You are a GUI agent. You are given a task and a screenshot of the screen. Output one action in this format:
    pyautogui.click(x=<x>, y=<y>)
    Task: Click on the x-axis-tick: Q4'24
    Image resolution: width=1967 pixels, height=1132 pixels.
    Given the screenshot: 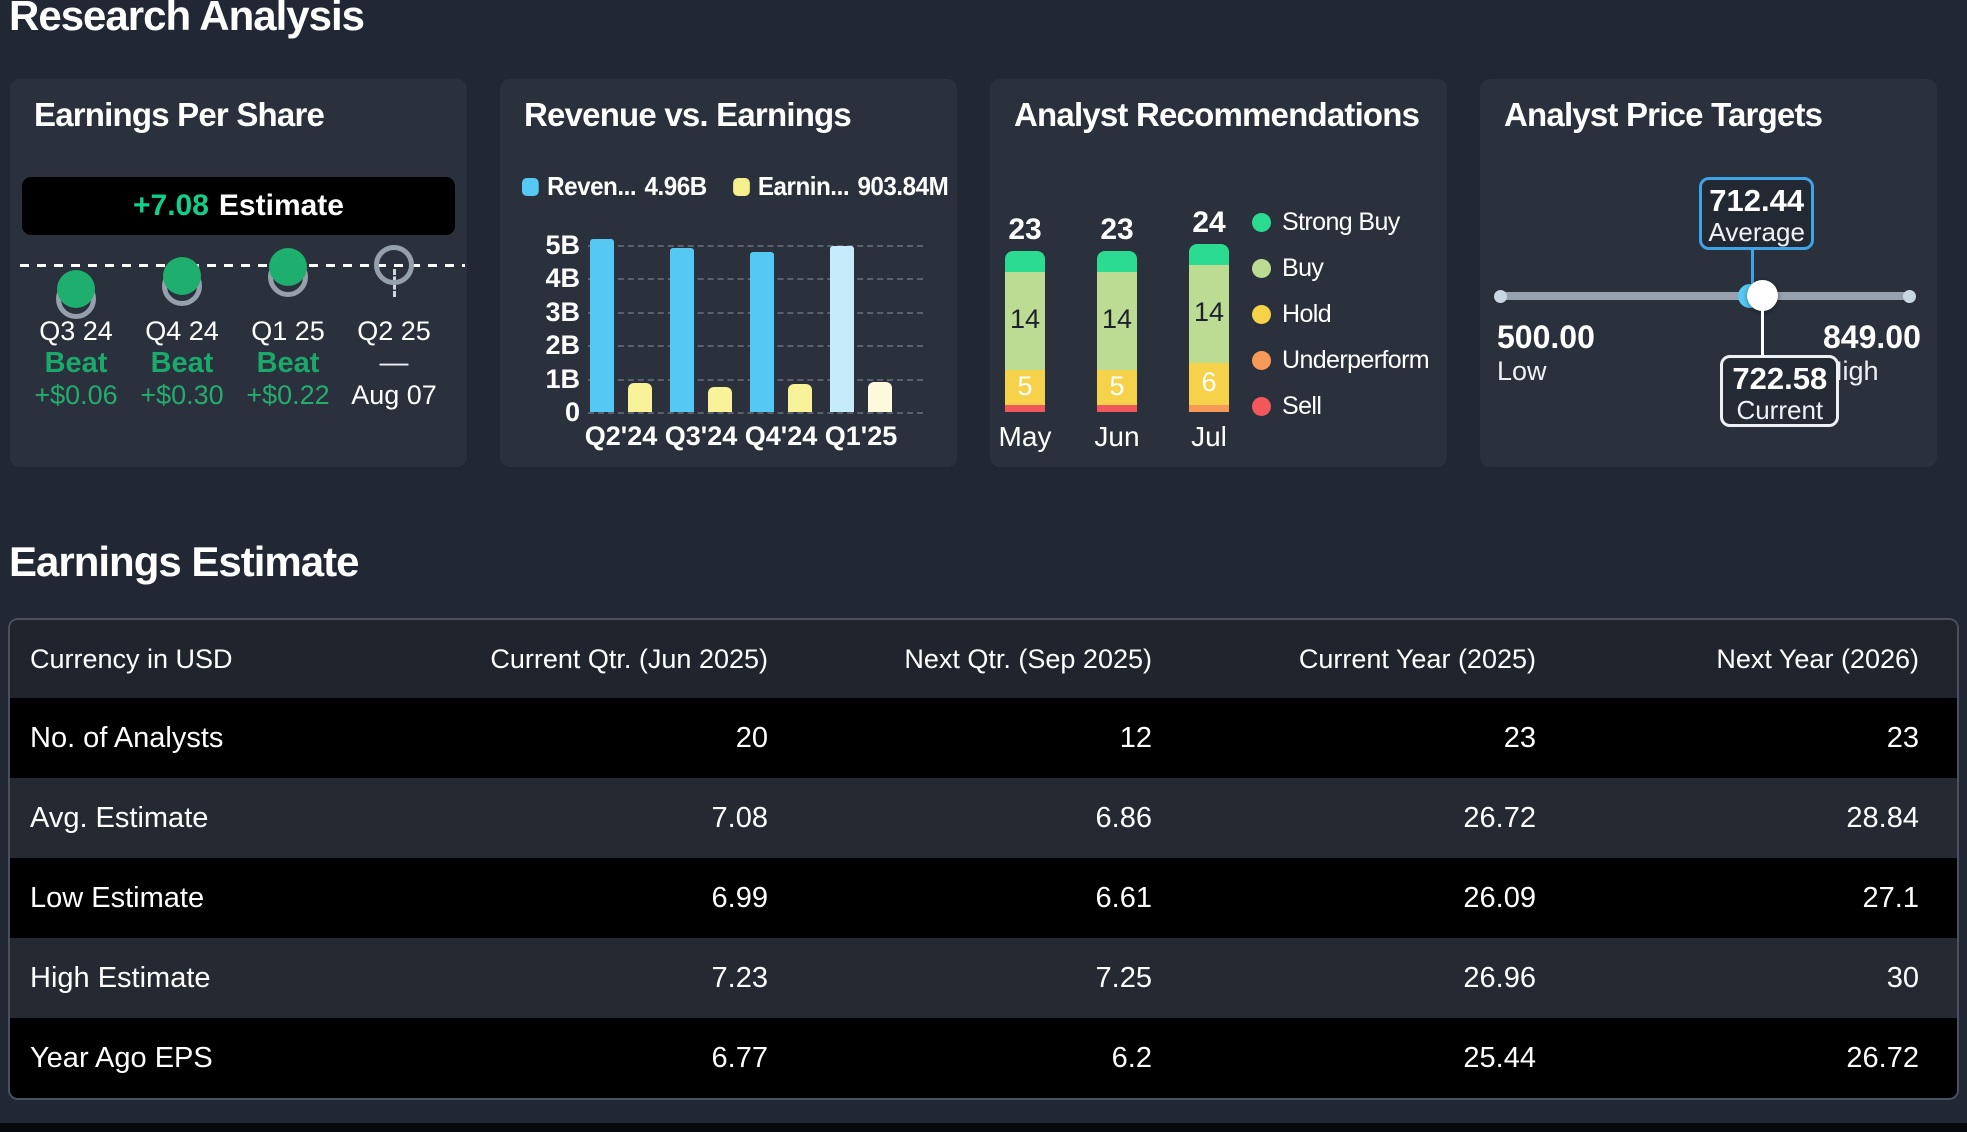 What is the action you would take?
    pyautogui.click(x=781, y=436)
    